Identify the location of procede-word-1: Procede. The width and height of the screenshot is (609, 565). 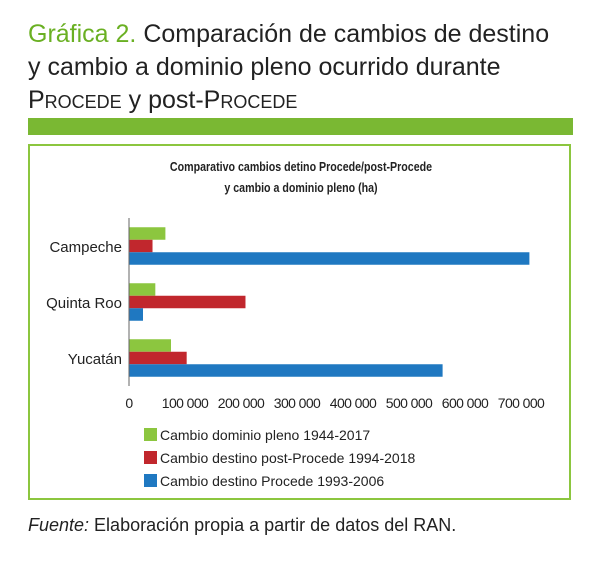
(75, 100).